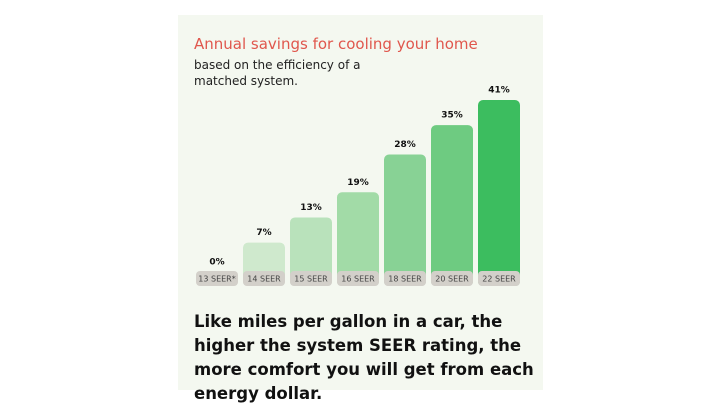 The image size is (720, 404). I want to click on x-tick-label: 15 SEER, so click(311, 279).